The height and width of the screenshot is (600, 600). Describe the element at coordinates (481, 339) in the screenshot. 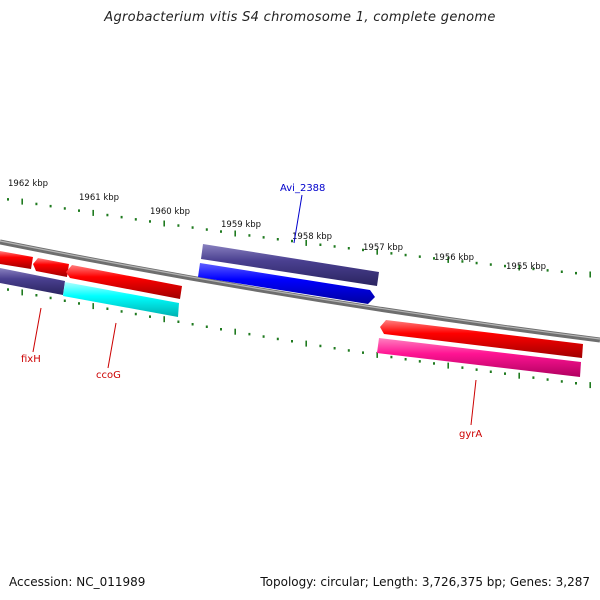

I see `gene-red-gyra-upper` at that location.